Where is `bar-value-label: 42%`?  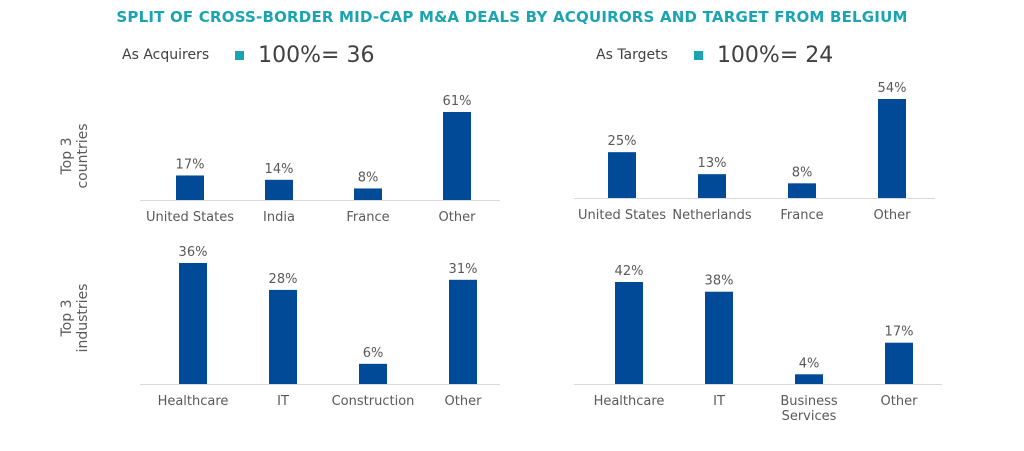 bar-value-label: 42% is located at coordinates (629, 271).